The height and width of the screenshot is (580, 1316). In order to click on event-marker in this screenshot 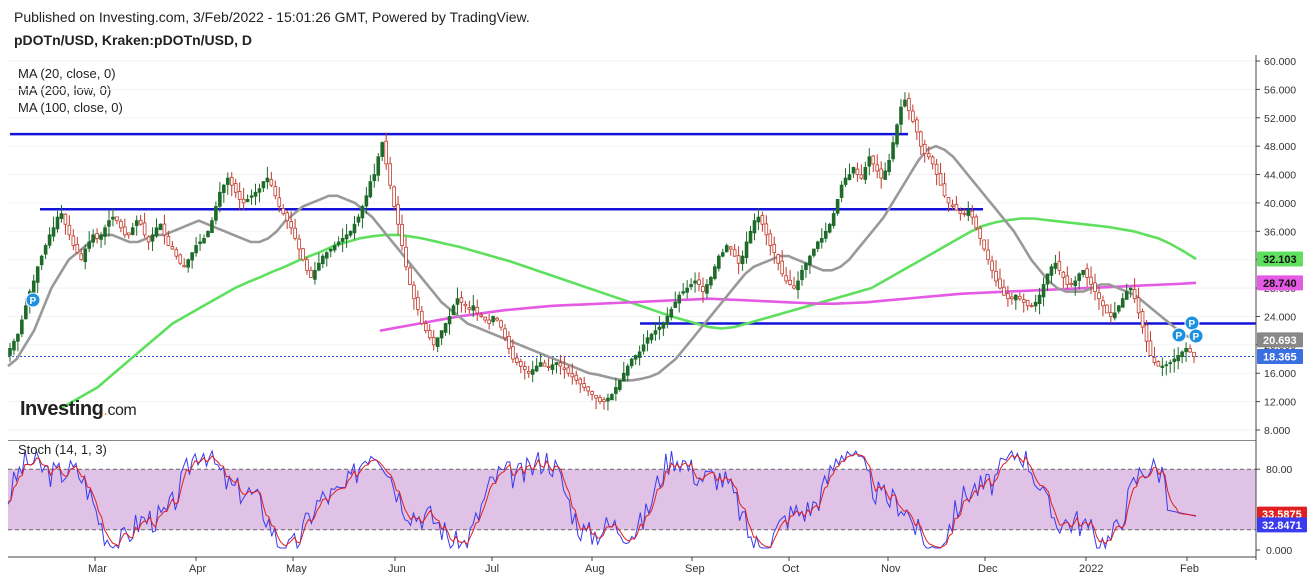, I will do `click(1196, 336)`.